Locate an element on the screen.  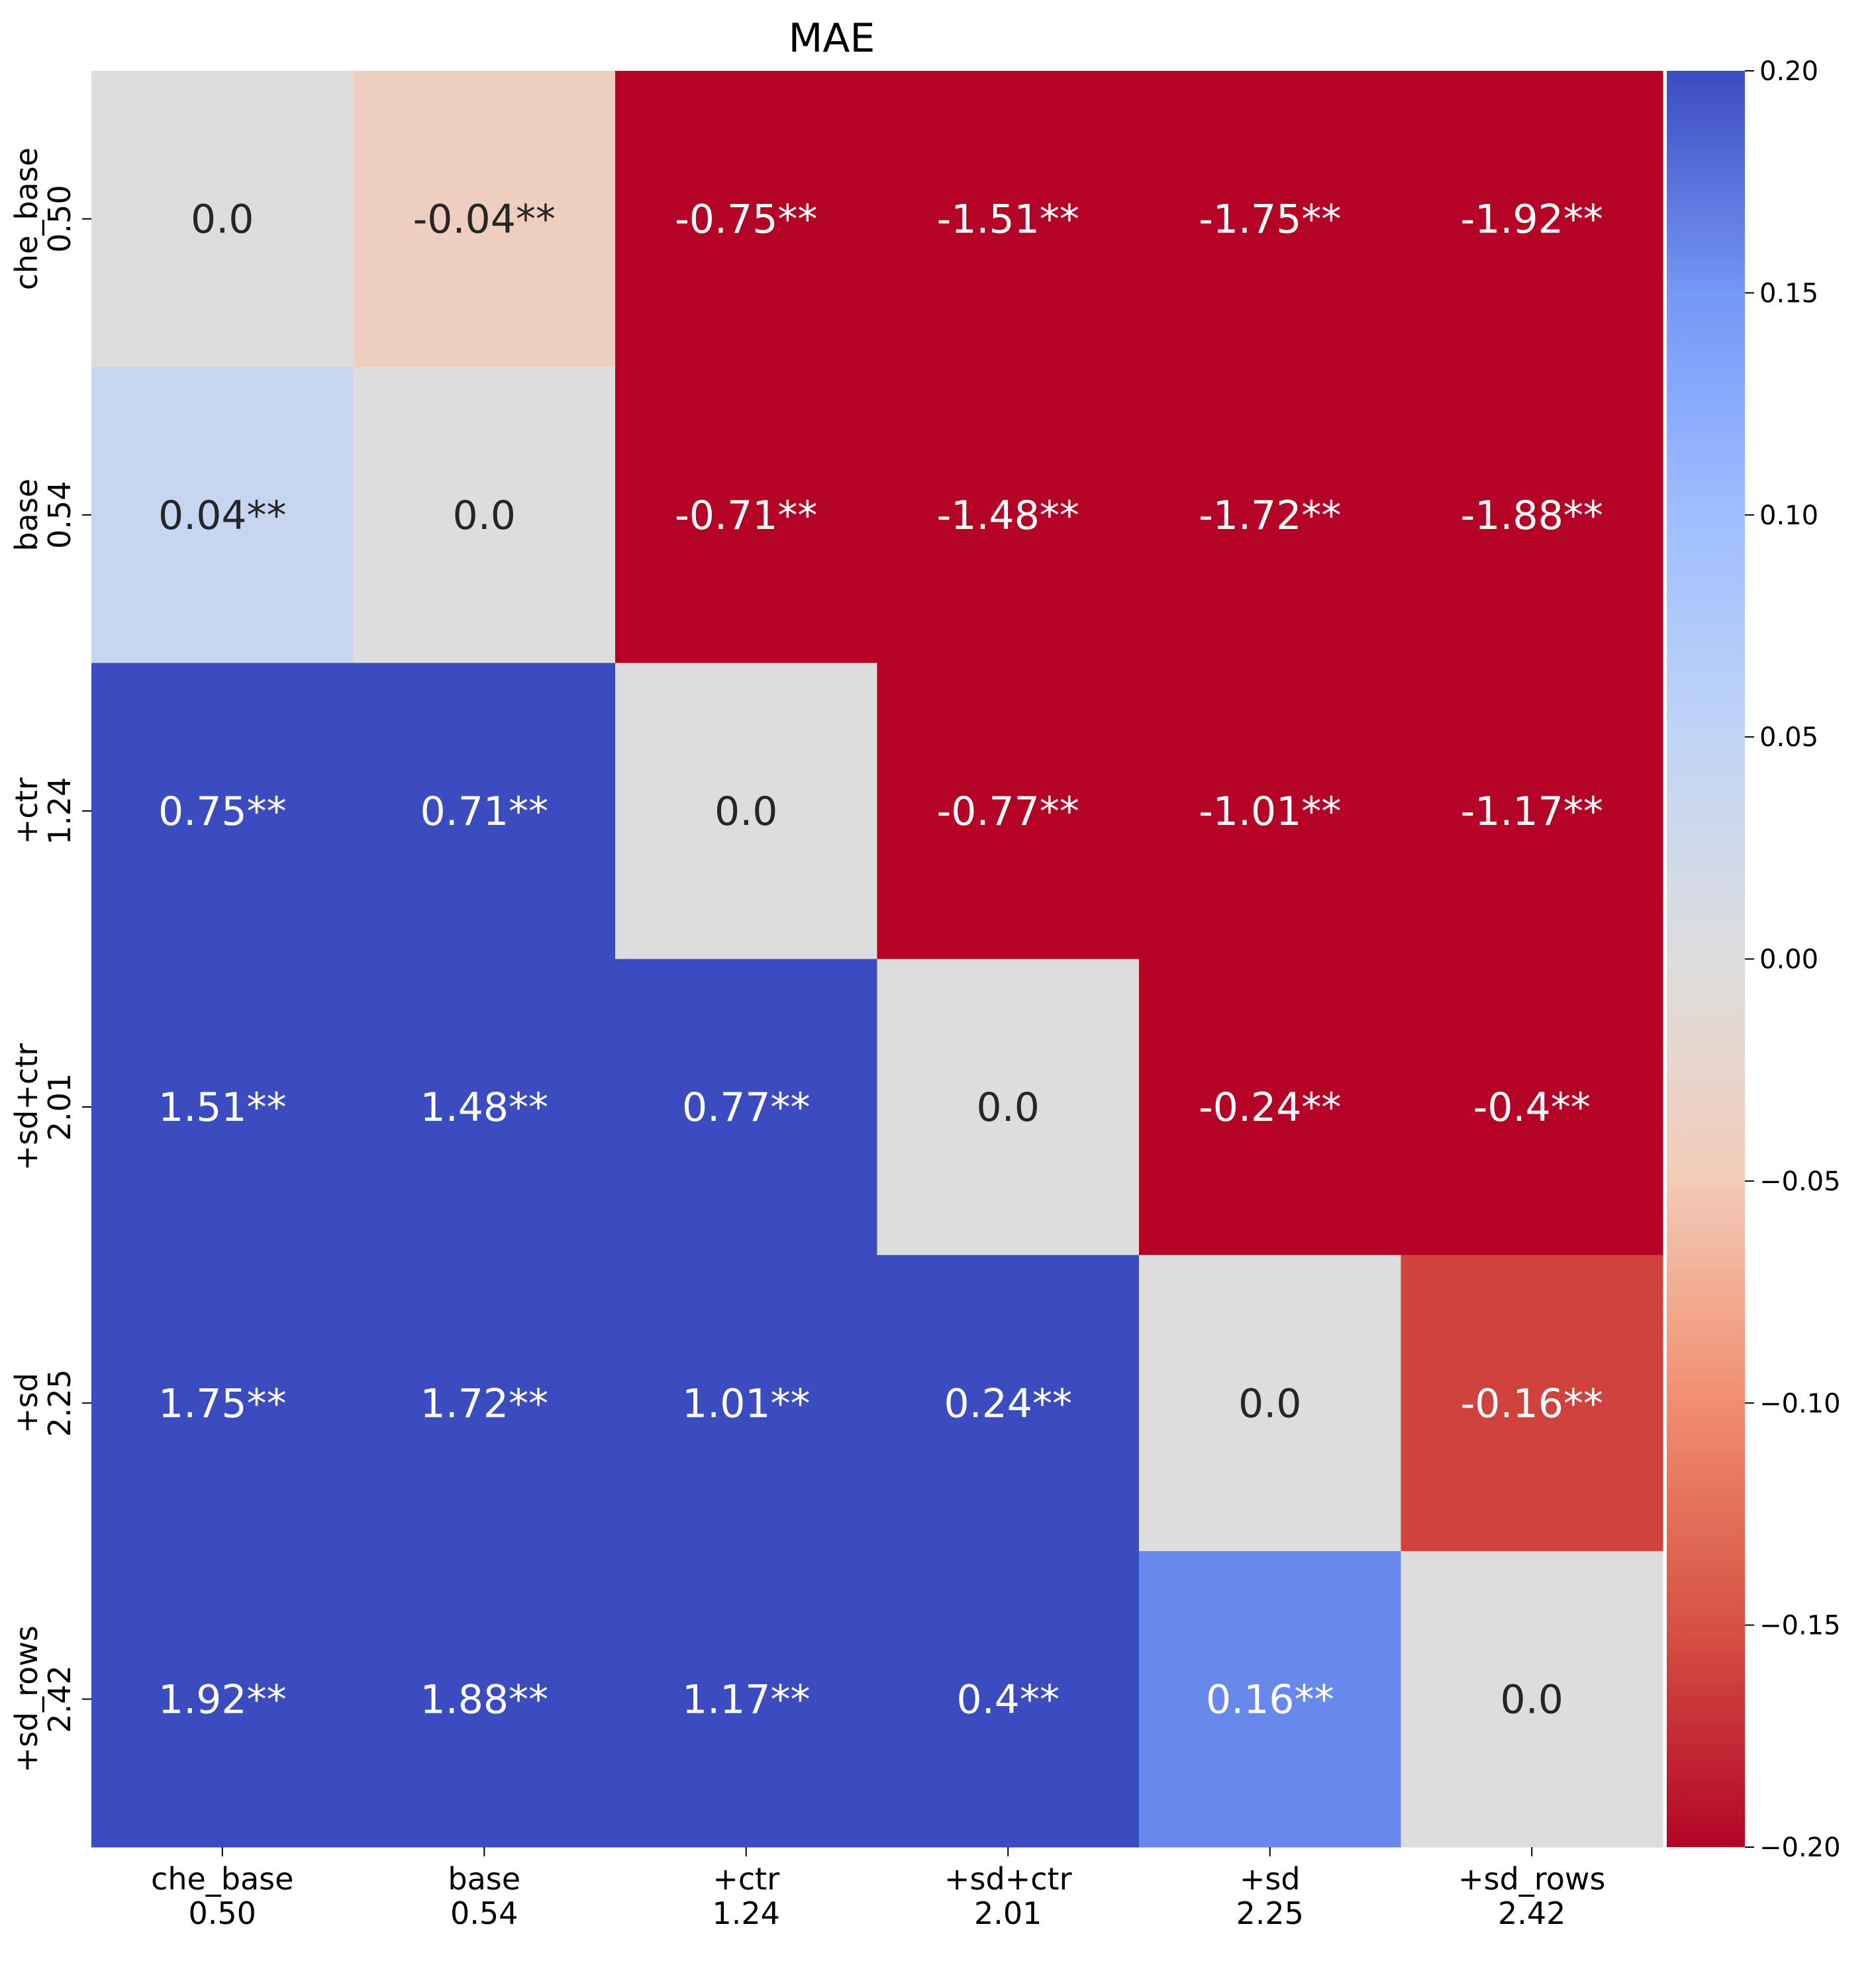
cell-annotation: 1.48** is located at coordinates (484, 1107).